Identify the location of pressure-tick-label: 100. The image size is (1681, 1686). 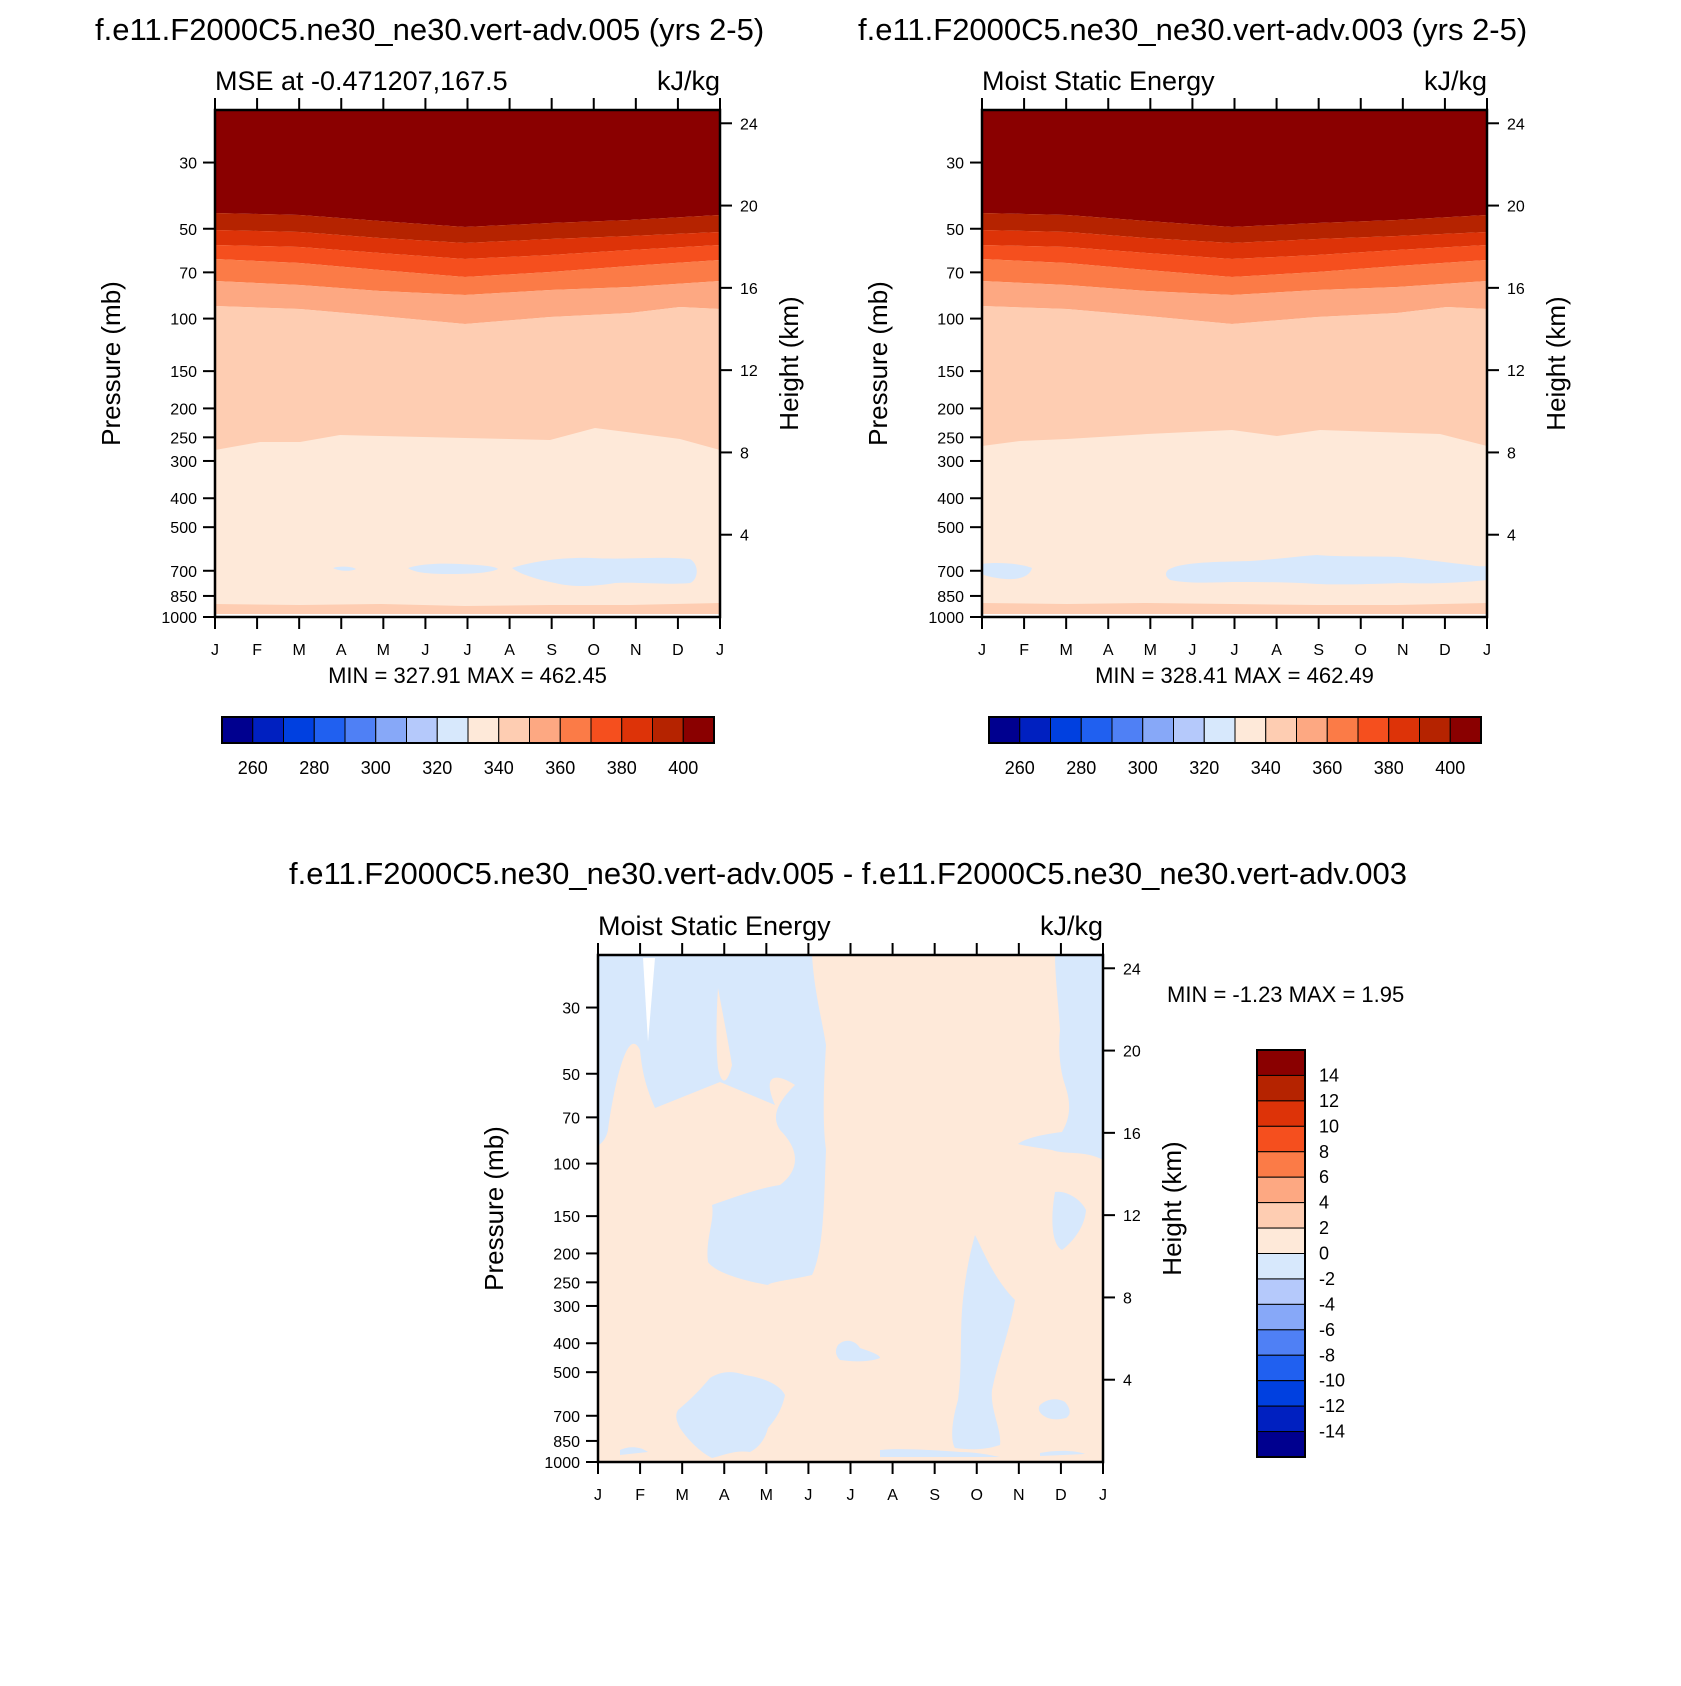
(183, 320).